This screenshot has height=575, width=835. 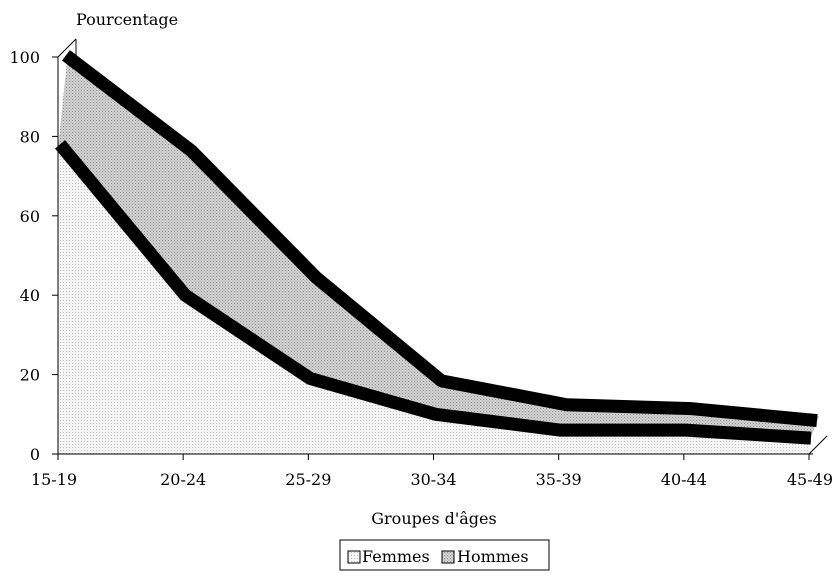 I want to click on x-tick-label-15-19: 15-19, so click(x=54, y=479).